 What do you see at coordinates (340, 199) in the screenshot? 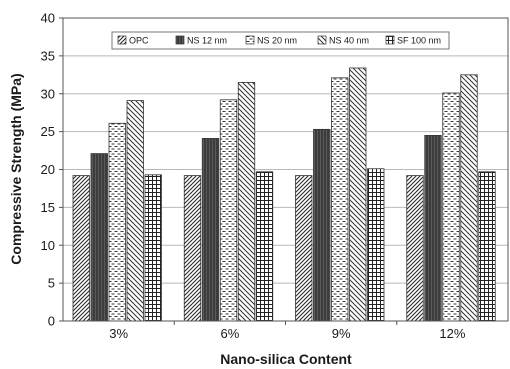
I see `bar-ns-20-nm-9pct` at bounding box center [340, 199].